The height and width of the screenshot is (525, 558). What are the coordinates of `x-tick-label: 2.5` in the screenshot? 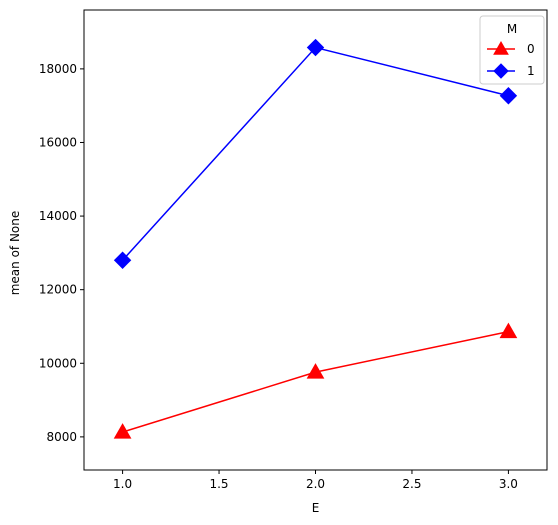 It's located at (411, 484).